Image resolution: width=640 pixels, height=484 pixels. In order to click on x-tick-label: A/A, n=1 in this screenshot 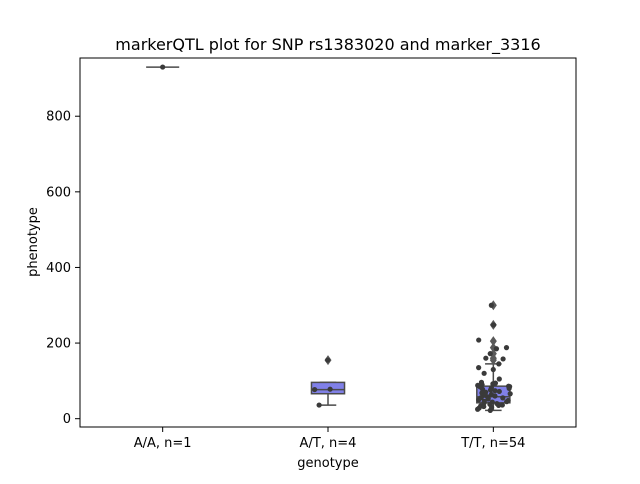, I will do `click(163, 443)`.